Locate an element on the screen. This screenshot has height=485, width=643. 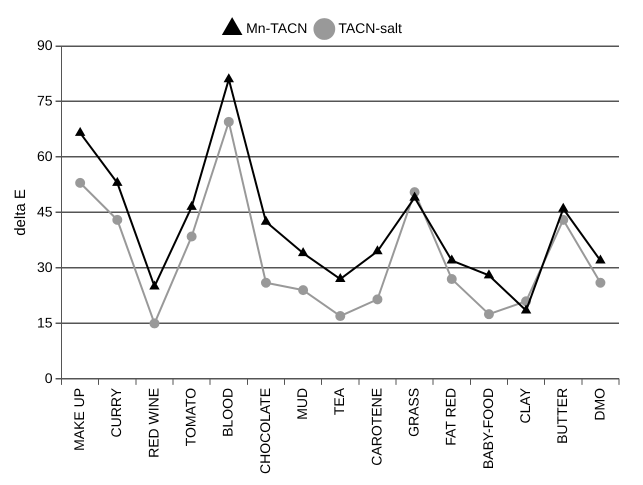
y-tick-label: 30 is located at coordinates (44, 266).